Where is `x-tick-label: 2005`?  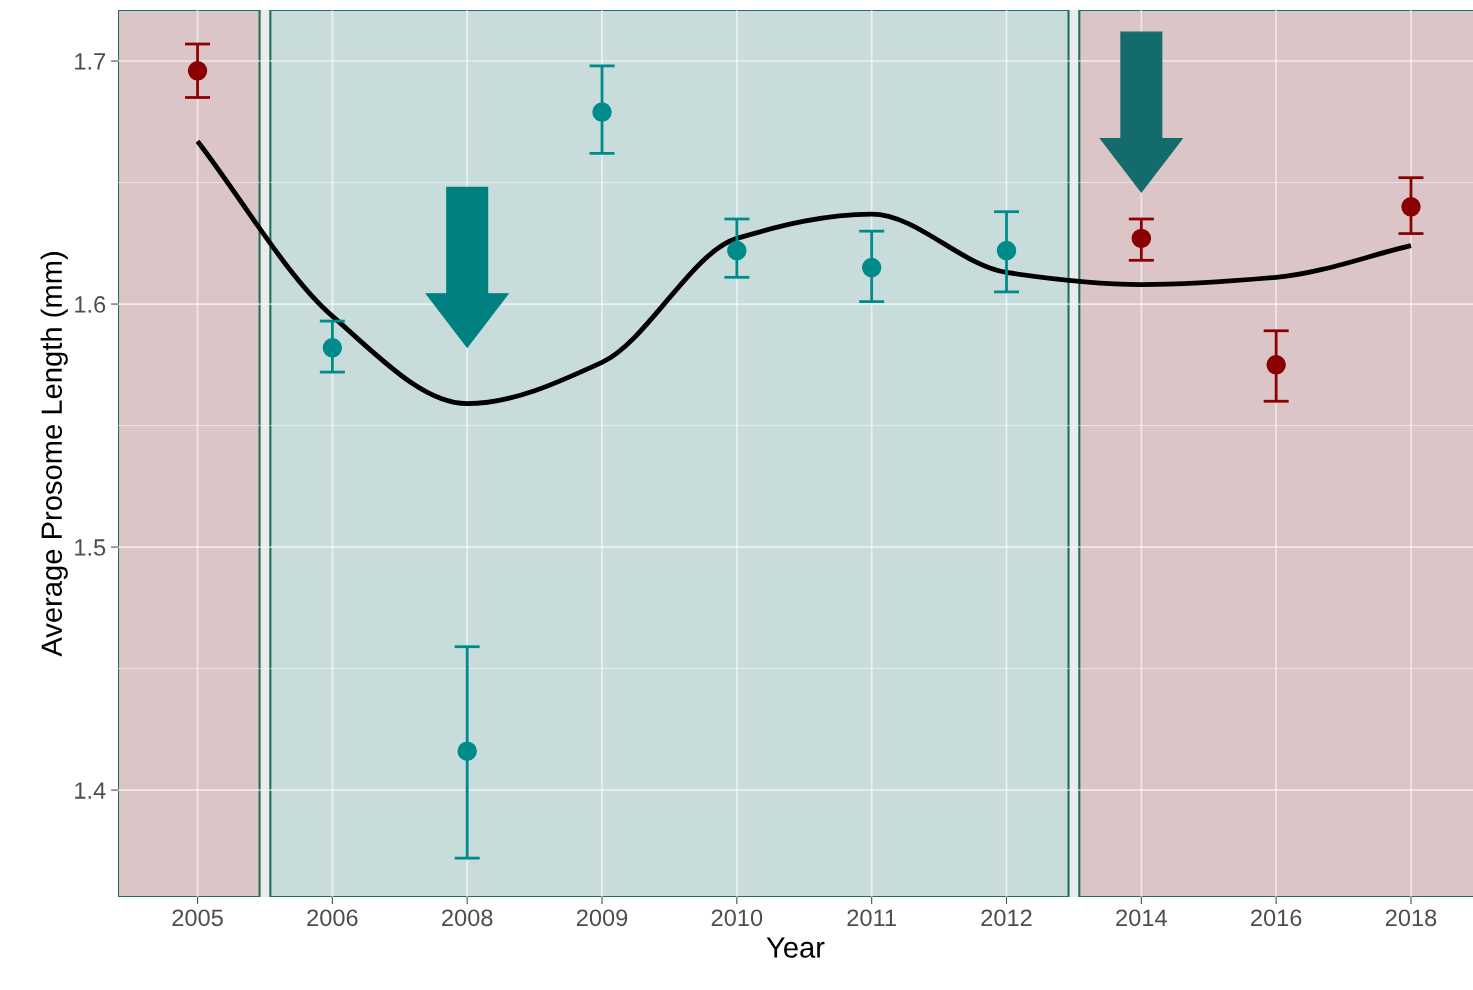 x-tick-label: 2005 is located at coordinates (197, 918).